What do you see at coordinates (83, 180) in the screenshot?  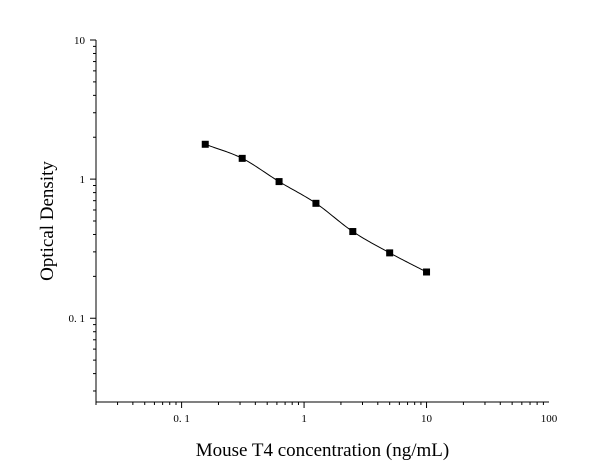 I see `y-tick-label: 1` at bounding box center [83, 180].